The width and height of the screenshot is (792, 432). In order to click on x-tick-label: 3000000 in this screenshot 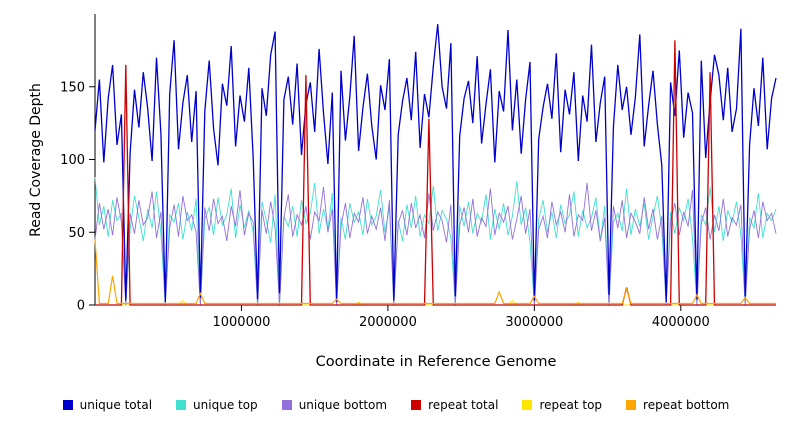, I will do `click(534, 322)`.